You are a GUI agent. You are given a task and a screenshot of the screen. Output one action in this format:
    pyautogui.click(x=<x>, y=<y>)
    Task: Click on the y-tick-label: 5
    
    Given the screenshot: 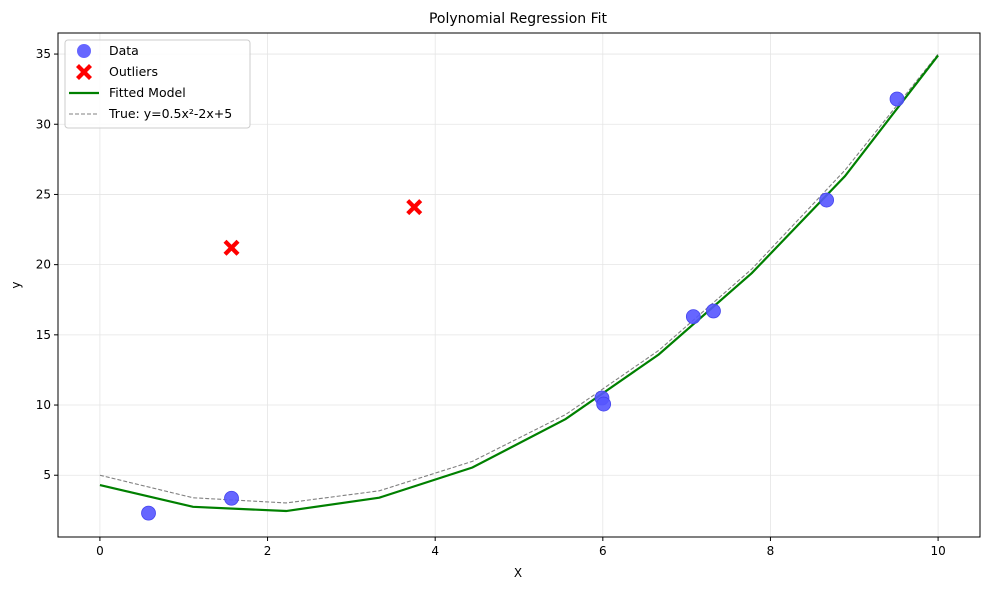 What is the action you would take?
    pyautogui.click(x=47, y=475)
    